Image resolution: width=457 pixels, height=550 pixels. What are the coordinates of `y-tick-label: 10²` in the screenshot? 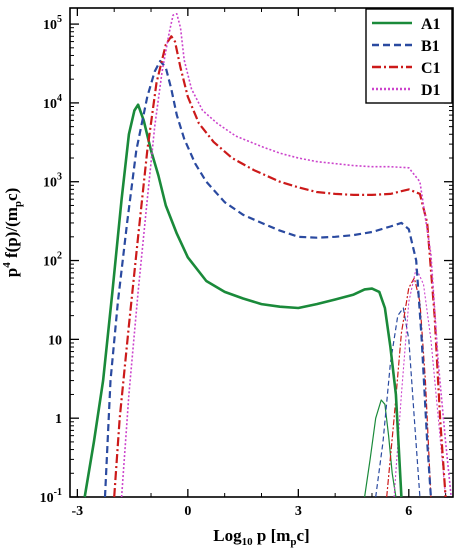 It's located at (52, 260).